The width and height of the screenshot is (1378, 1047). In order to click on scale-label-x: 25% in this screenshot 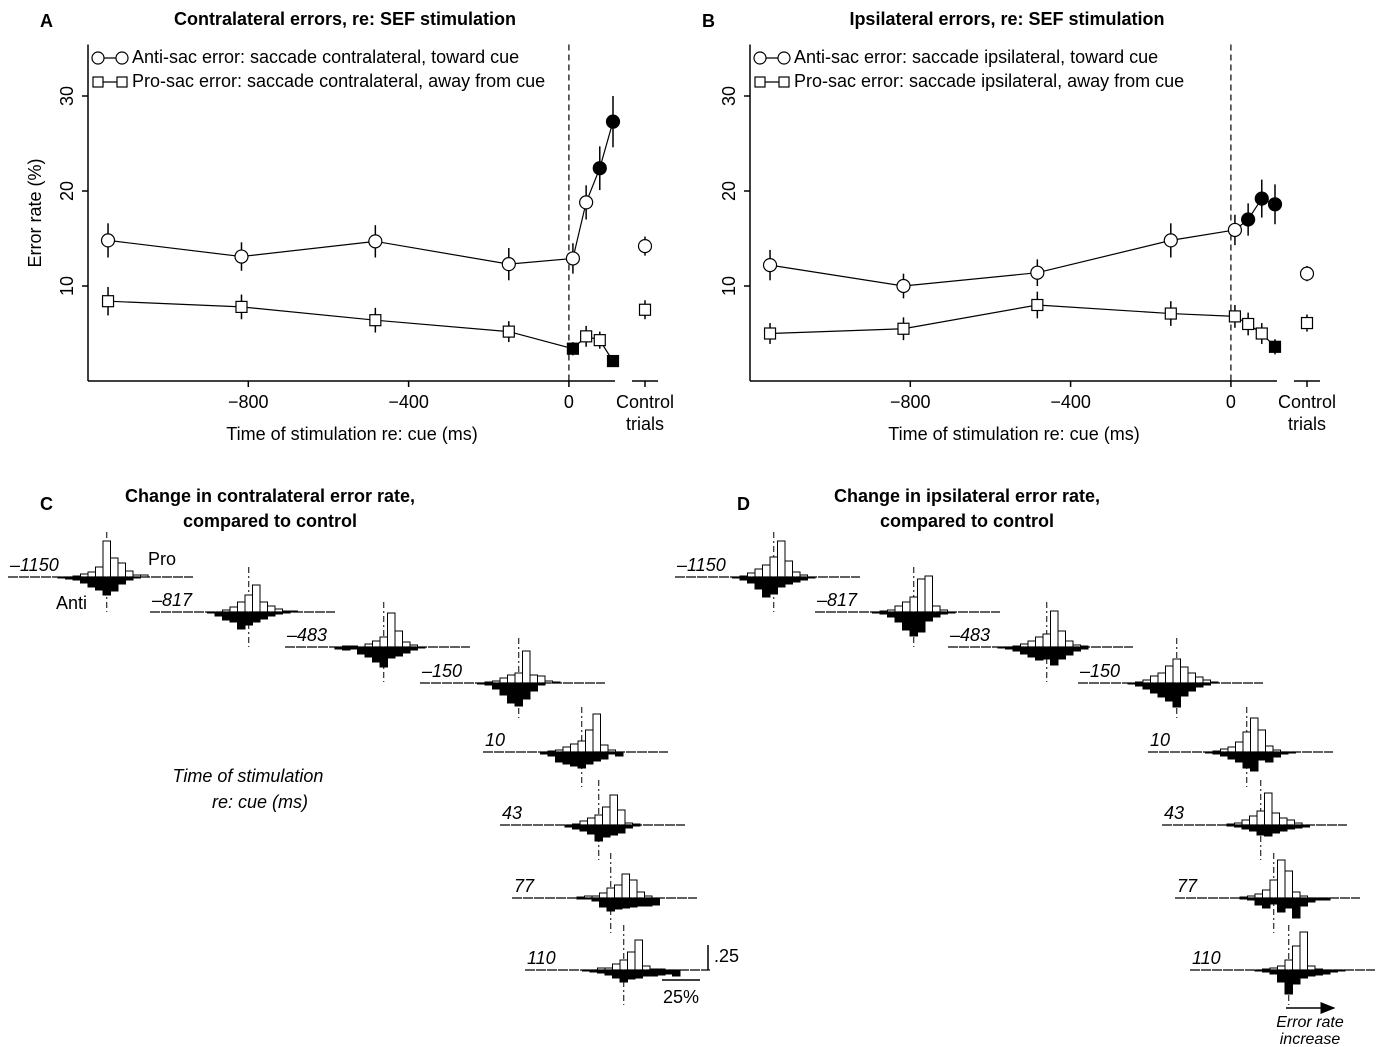, I will do `click(681, 997)`.